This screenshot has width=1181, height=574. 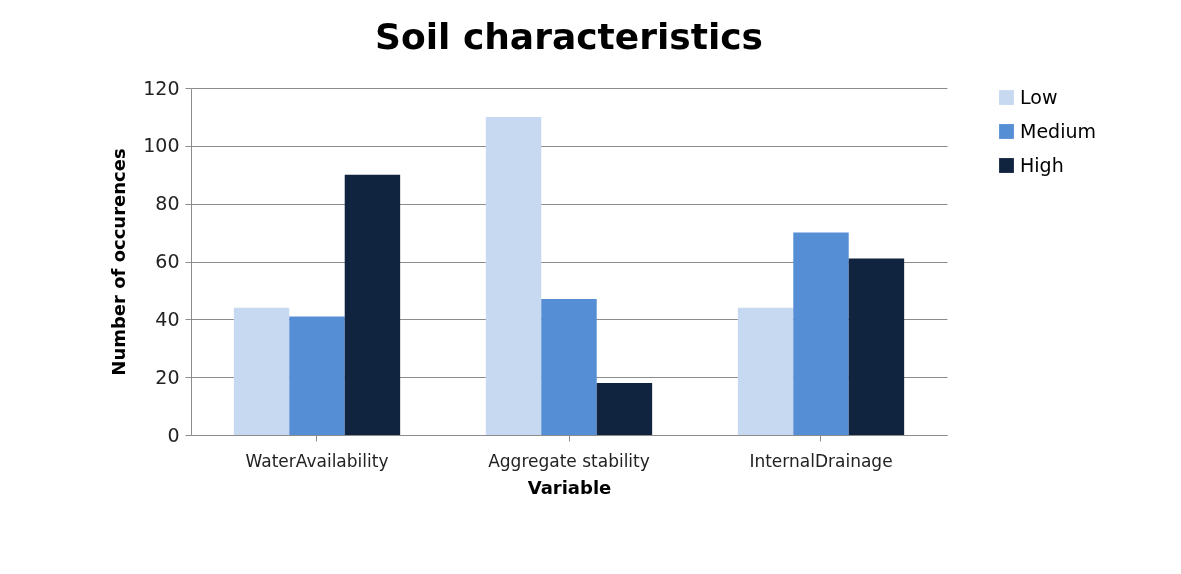 What do you see at coordinates (161, 87) in the screenshot?
I see `y-tick-label: 120` at bounding box center [161, 87].